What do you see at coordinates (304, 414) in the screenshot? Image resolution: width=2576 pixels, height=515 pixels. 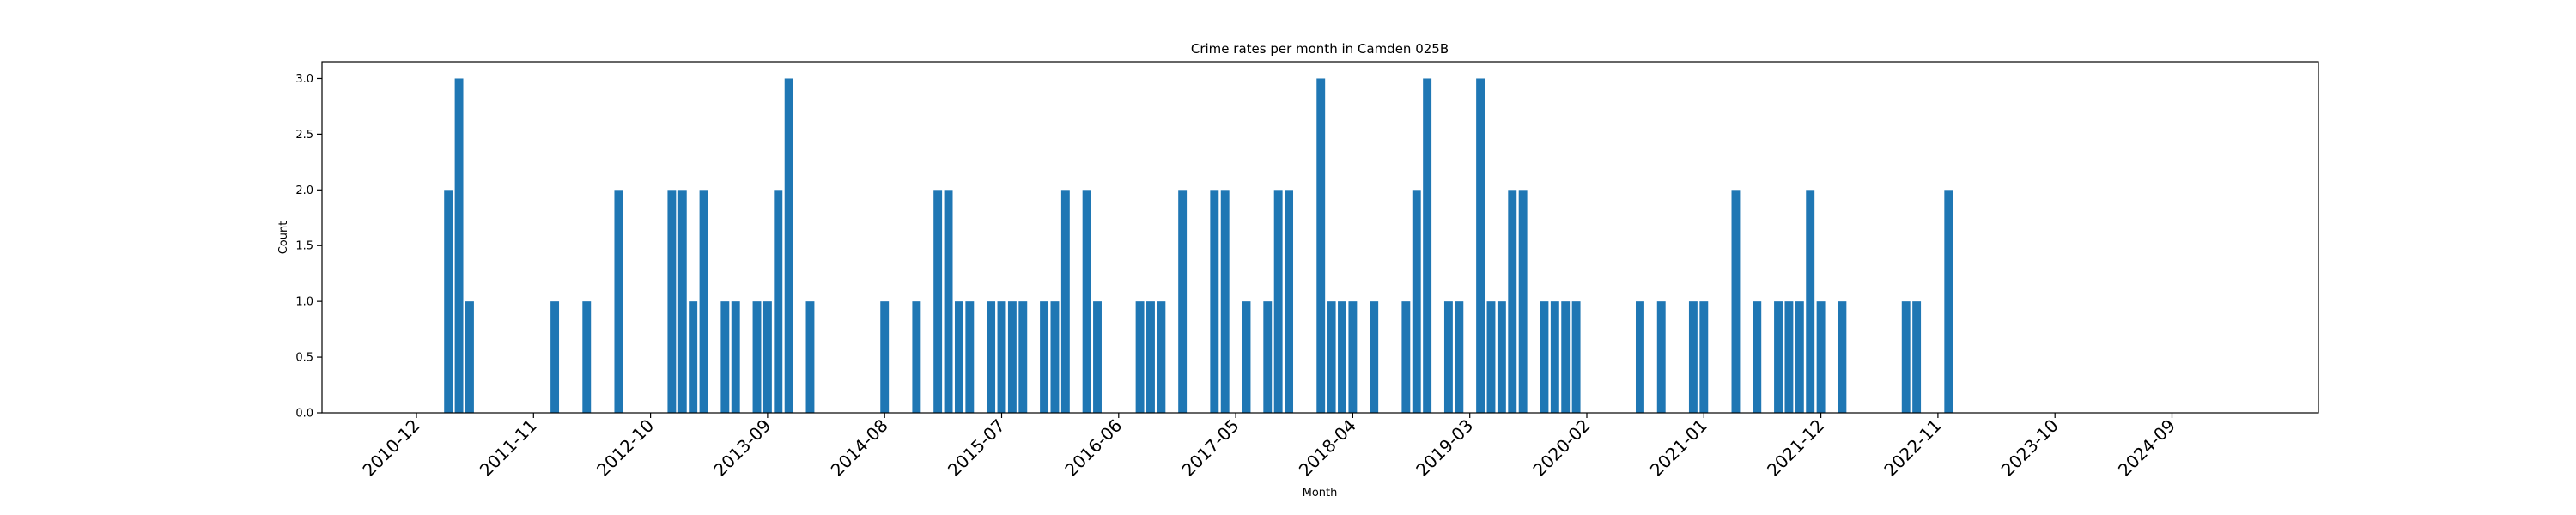 I see `y-tick-label: 0.0` at bounding box center [304, 414].